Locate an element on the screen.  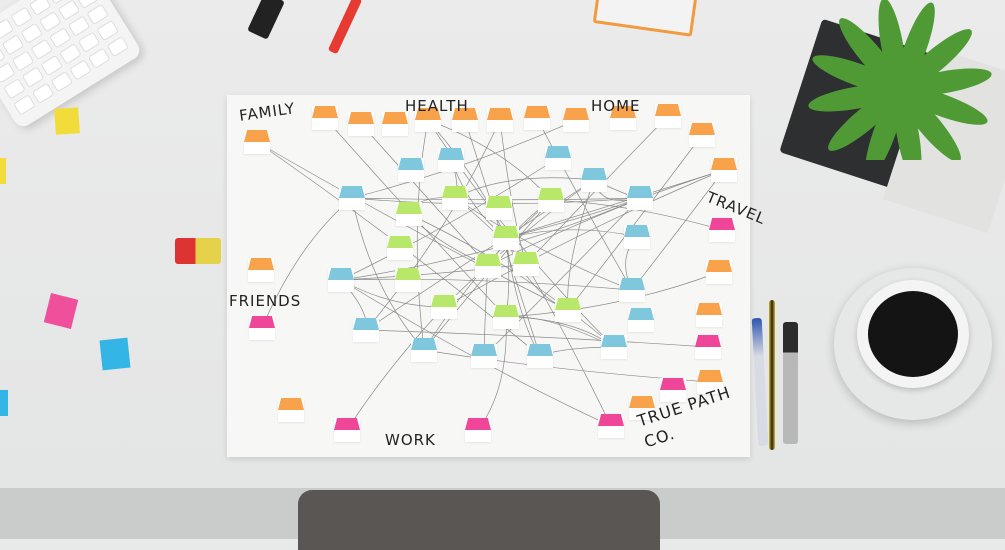
chair-back is located at coordinates (479, 520).